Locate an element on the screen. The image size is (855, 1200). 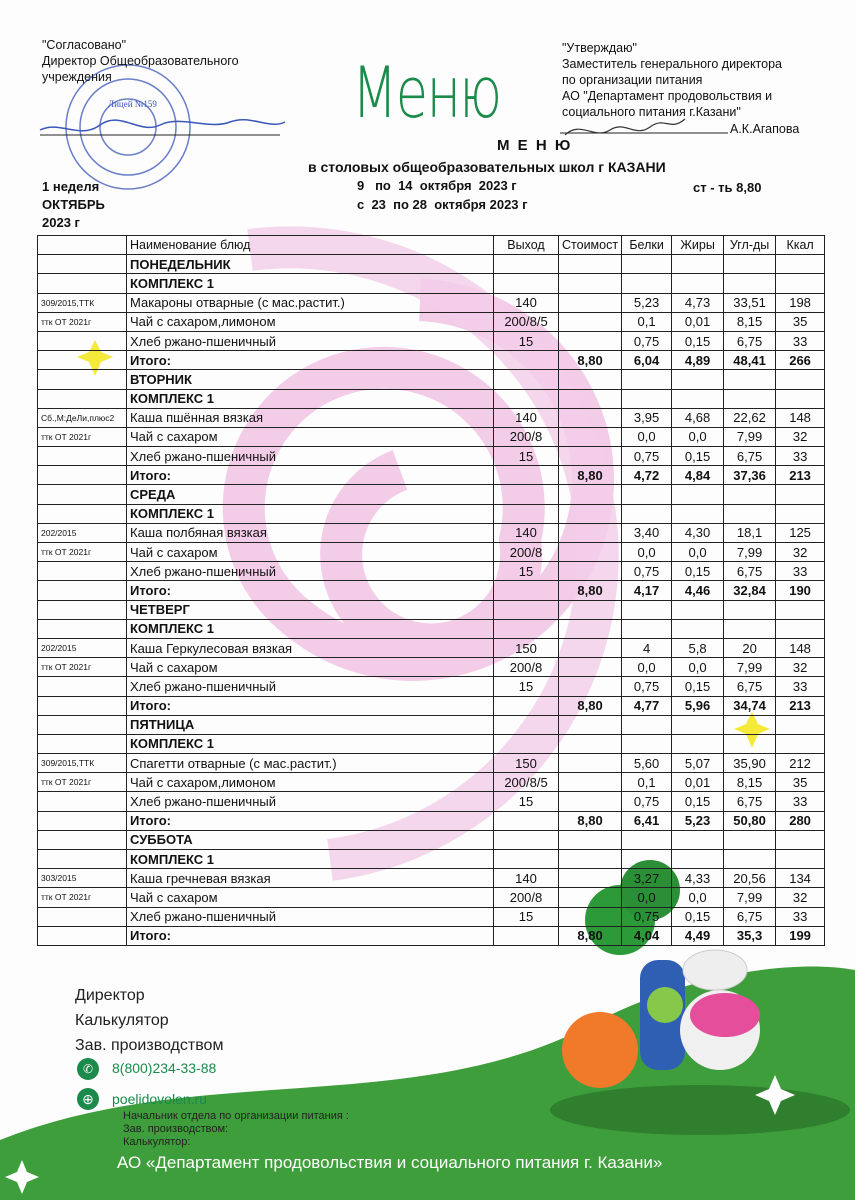
cell-proteins: 5,23 is located at coordinates (647, 302).